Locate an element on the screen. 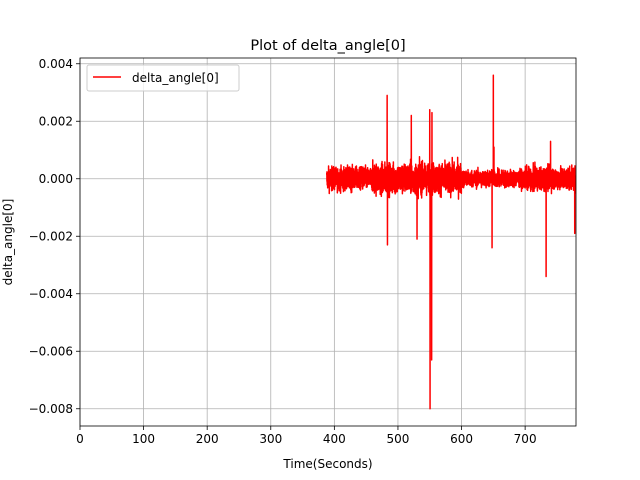 The height and width of the screenshot is (480, 640). x-tick-label: 0 is located at coordinates (80, 439).